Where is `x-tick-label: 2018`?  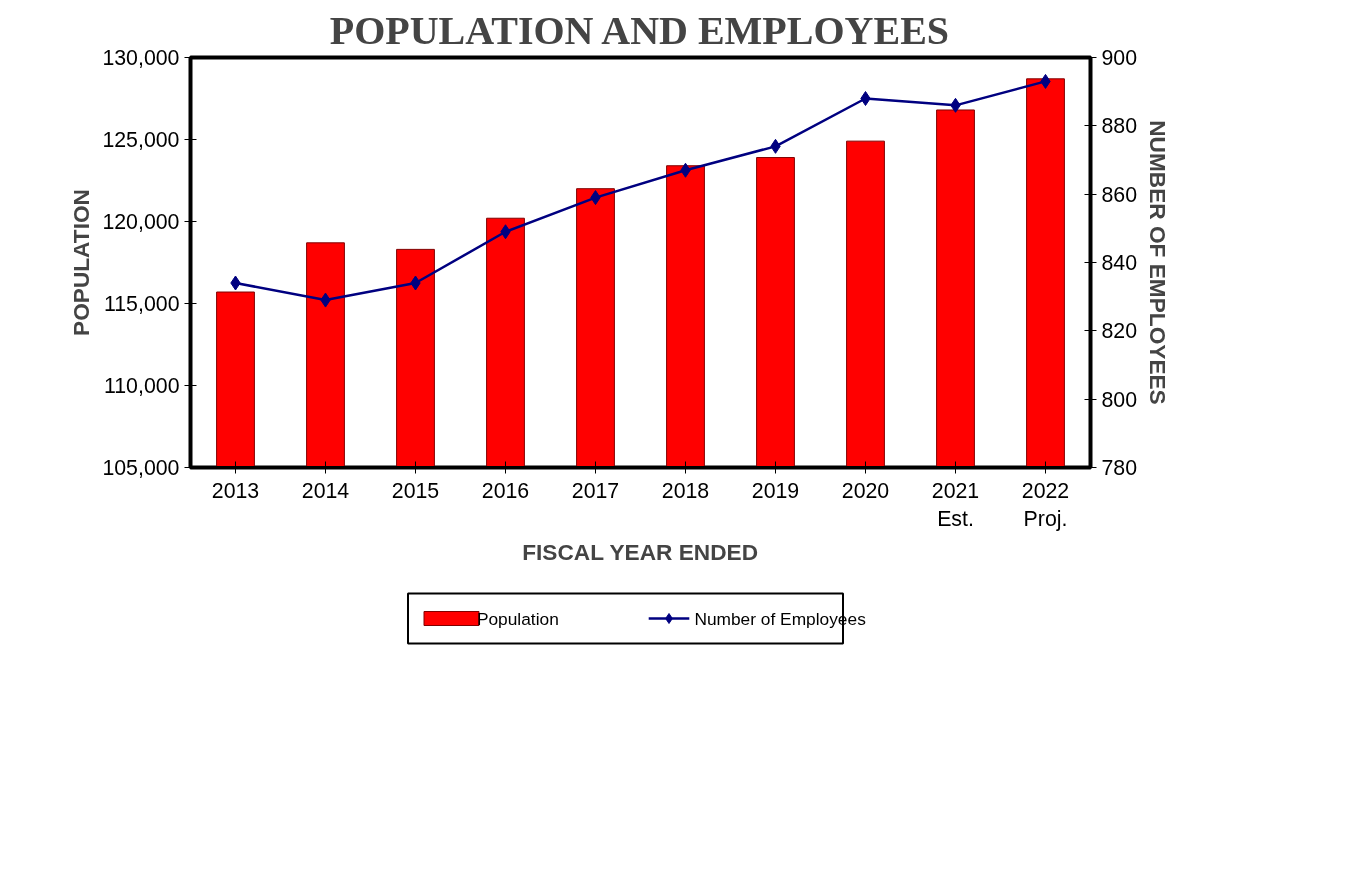
x-tick-label: 2018 is located at coordinates (685, 490).